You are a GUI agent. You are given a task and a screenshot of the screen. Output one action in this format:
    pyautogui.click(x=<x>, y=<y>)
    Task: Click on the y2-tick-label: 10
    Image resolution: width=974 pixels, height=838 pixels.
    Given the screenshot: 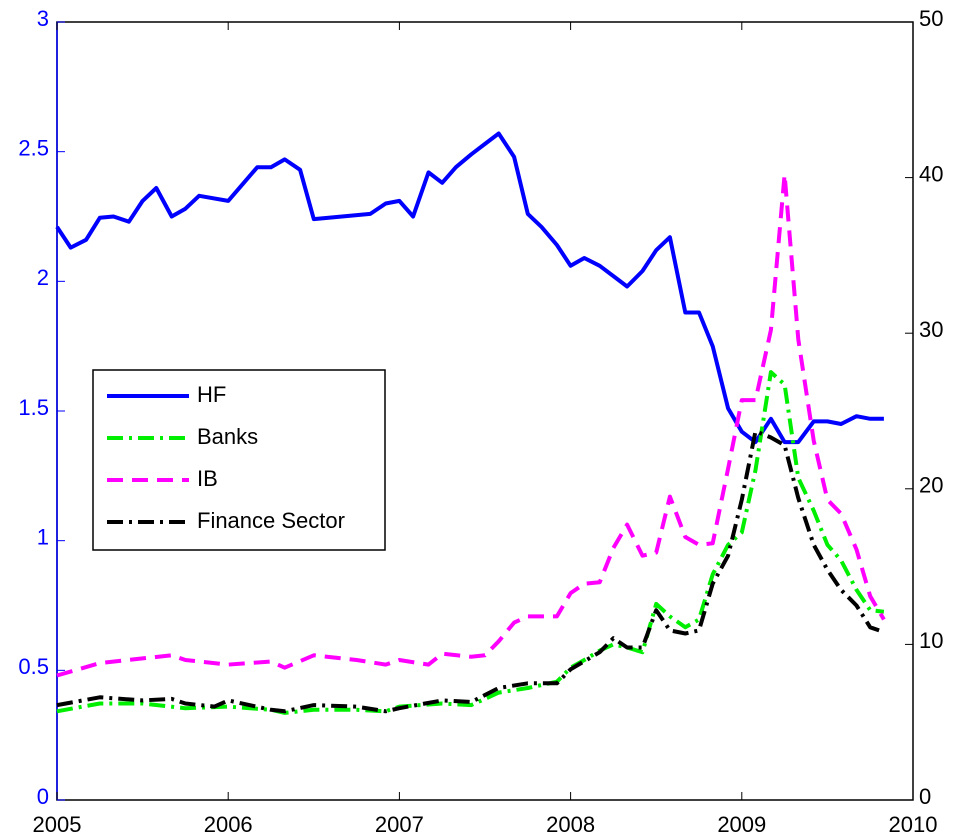 What is the action you would take?
    pyautogui.click(x=931, y=640)
    